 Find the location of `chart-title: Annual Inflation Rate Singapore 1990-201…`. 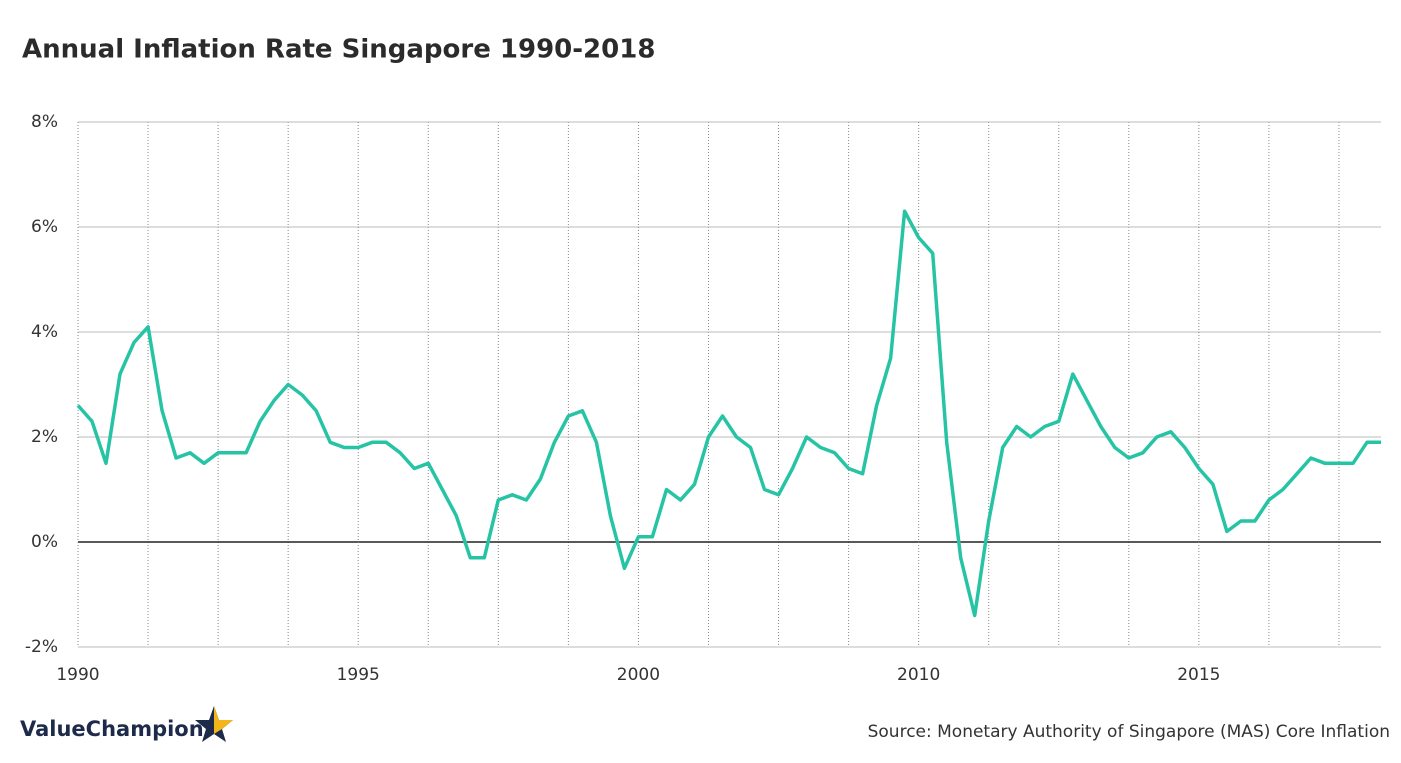

chart-title: Annual Inflation Rate Singapore 1990-201… is located at coordinates (338, 50).